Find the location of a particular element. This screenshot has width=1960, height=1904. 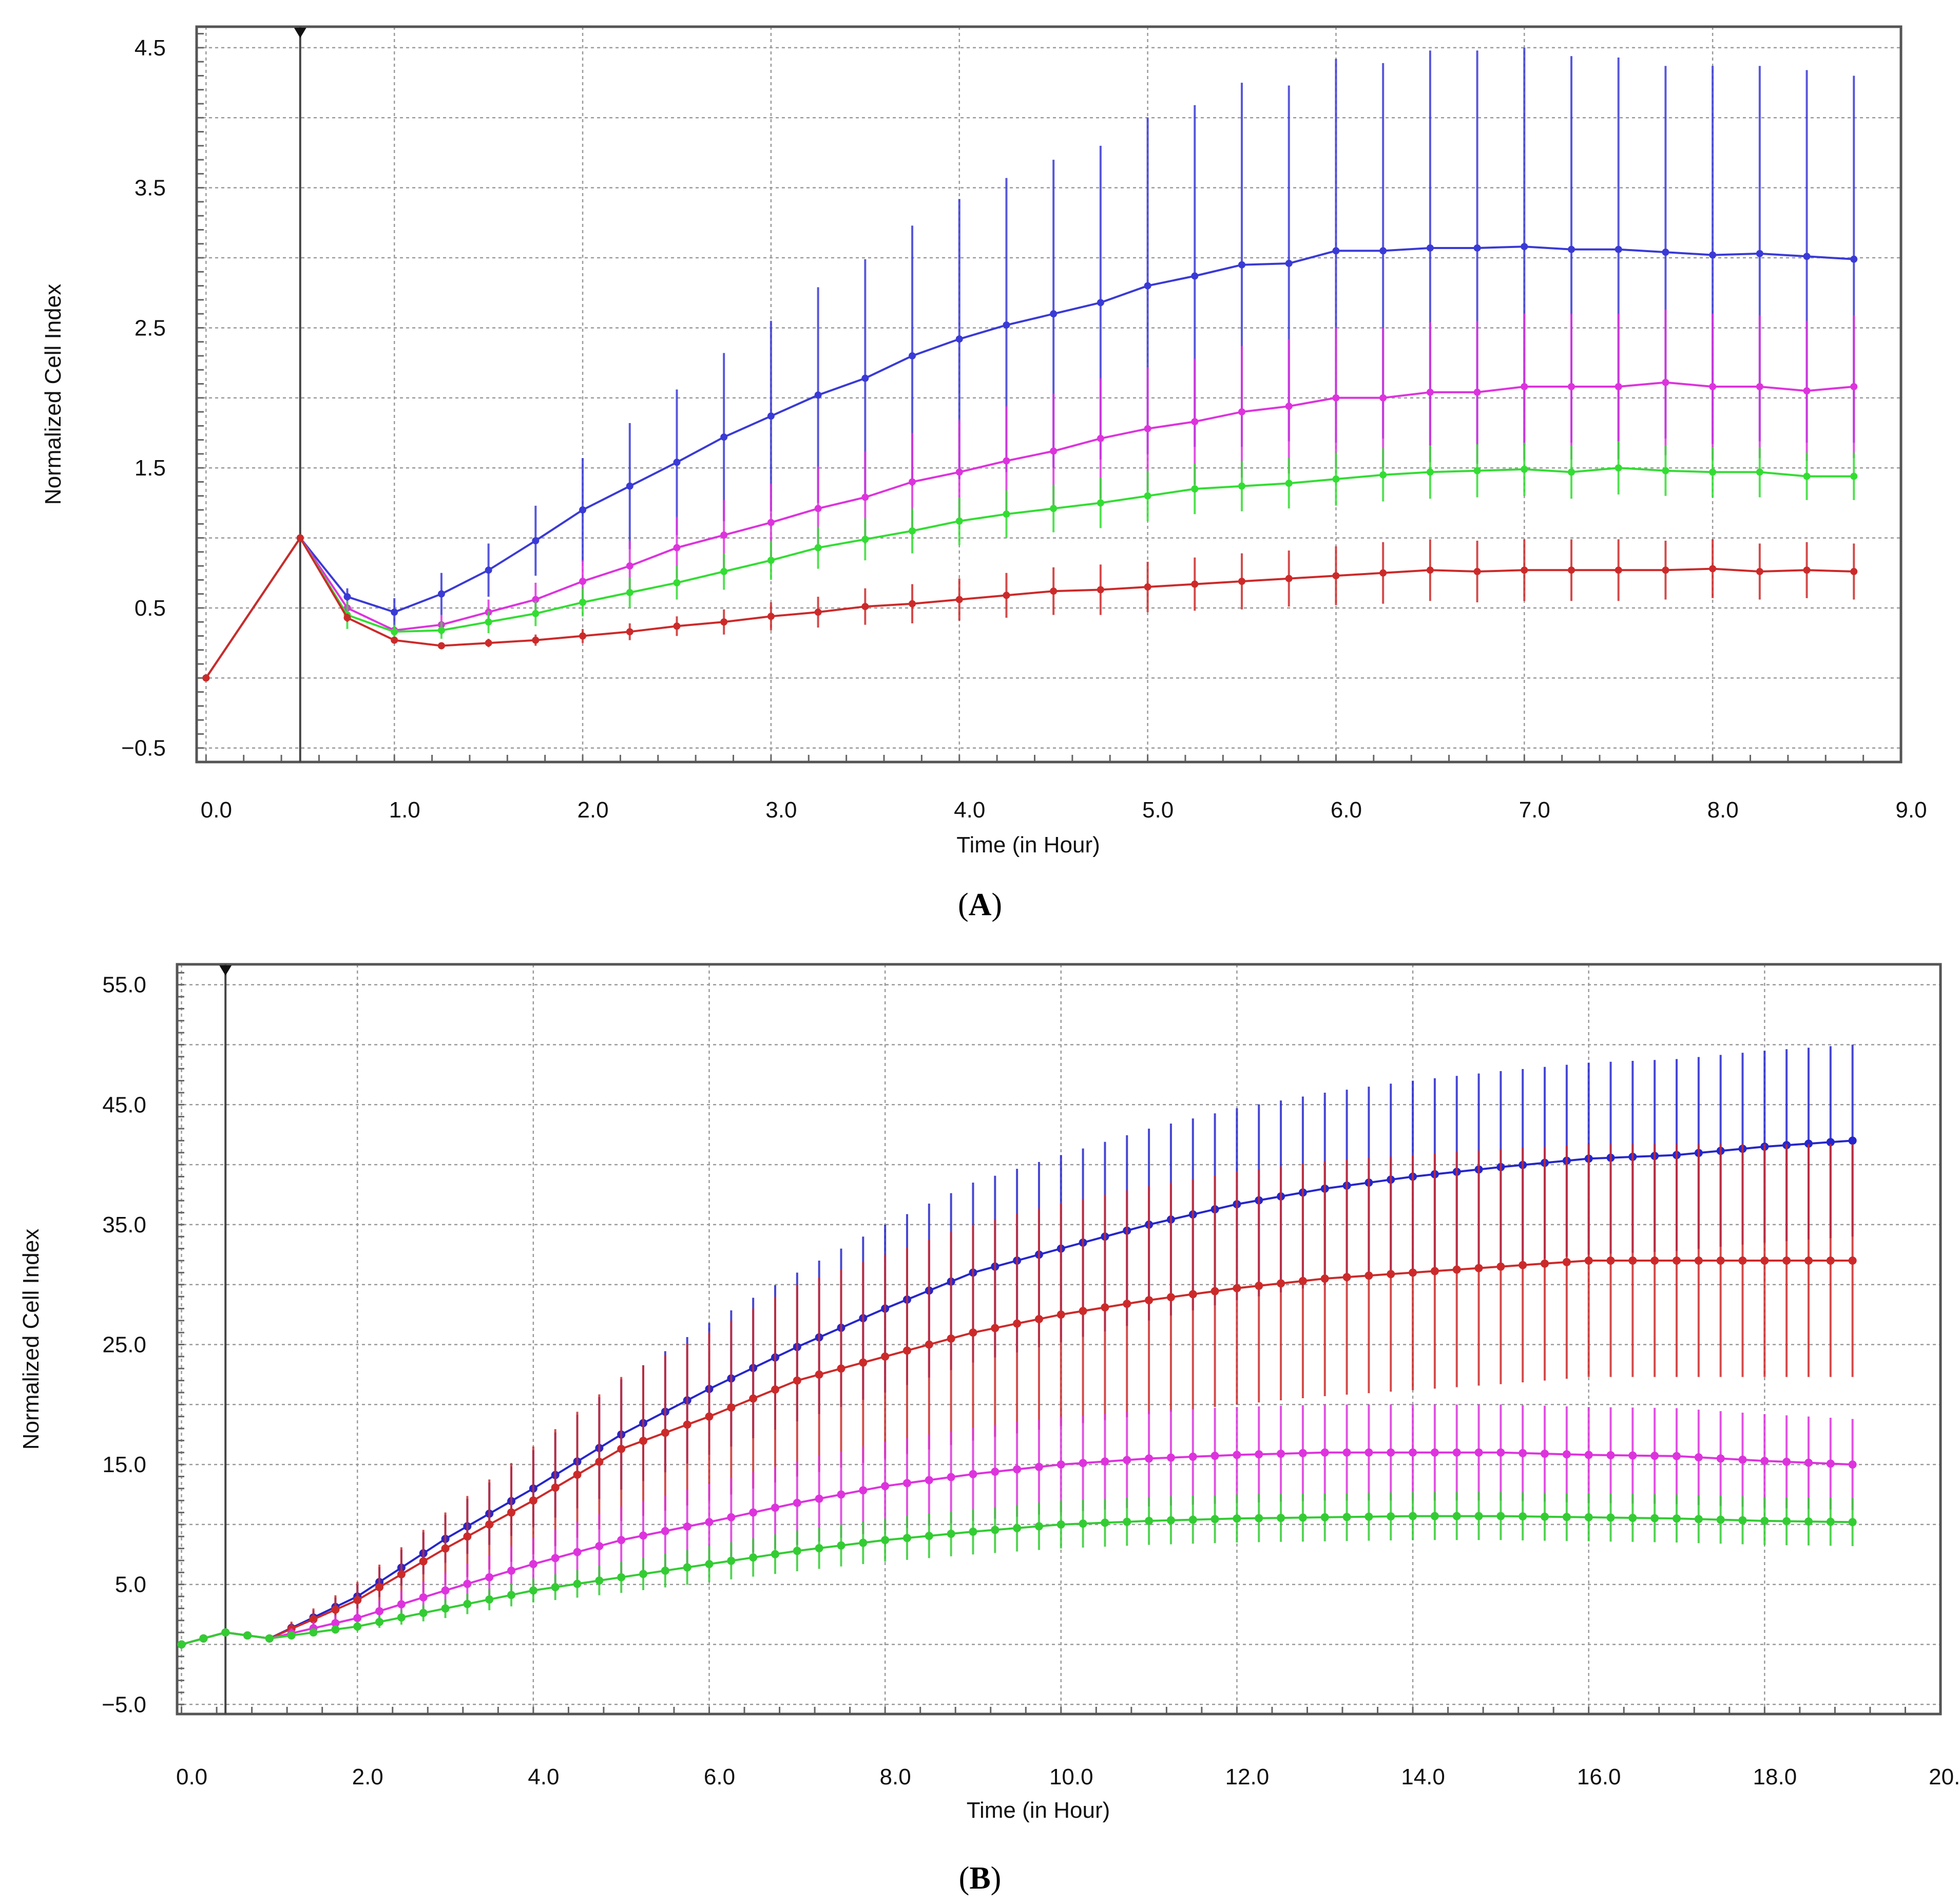

x-tick-label: 0.0 is located at coordinates (217, 810).